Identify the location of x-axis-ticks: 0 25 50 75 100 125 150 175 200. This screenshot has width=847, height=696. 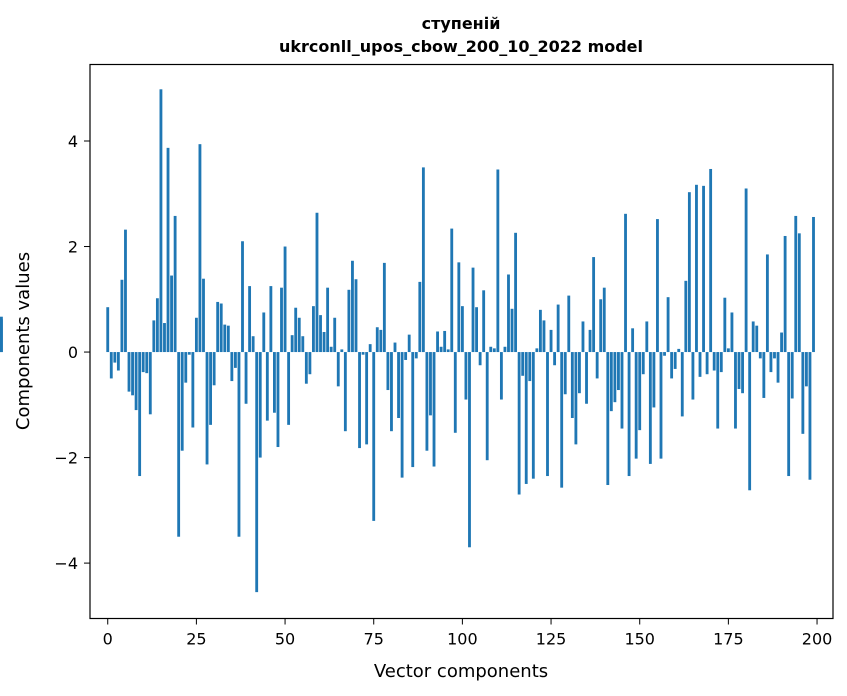
(467, 633).